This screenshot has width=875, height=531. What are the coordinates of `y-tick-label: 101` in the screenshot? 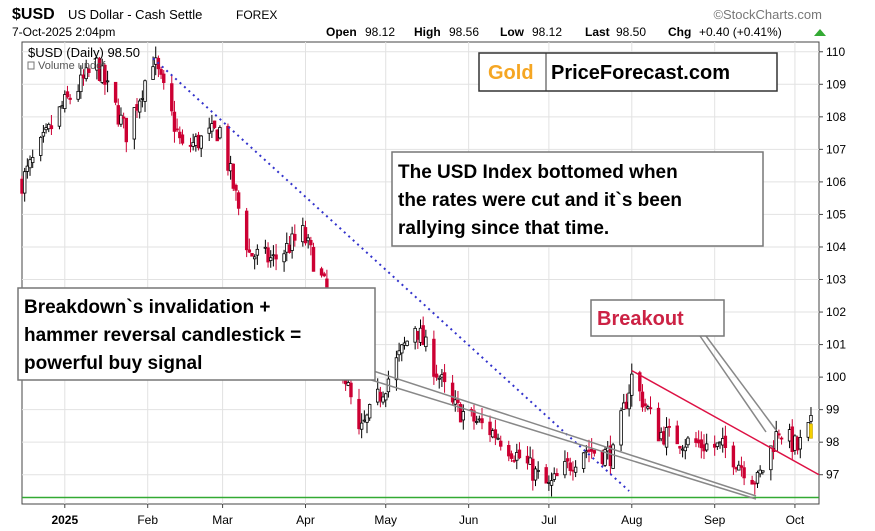 It's located at (836, 345).